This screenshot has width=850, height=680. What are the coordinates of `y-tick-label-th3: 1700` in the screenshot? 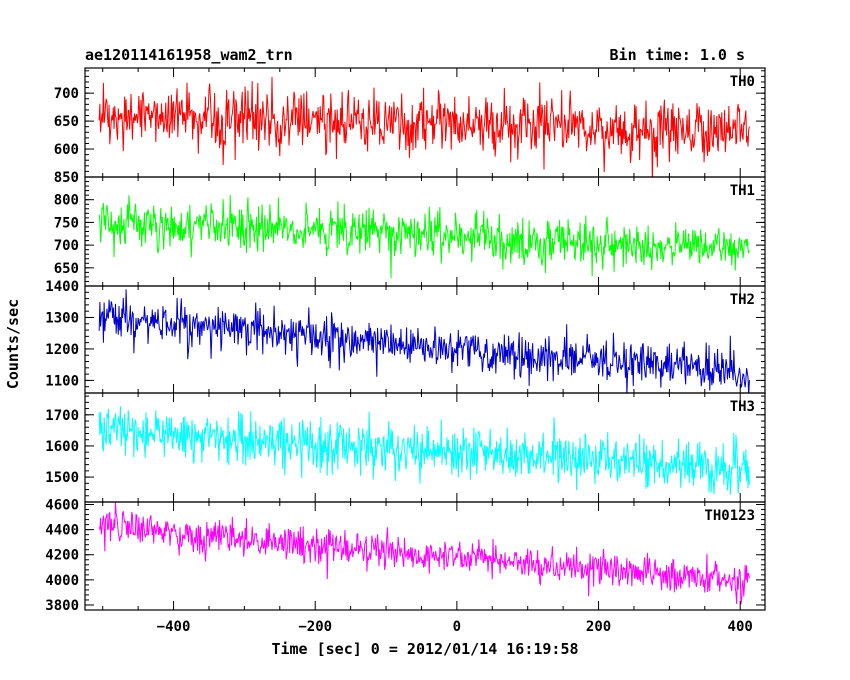 It's located at (62, 416).